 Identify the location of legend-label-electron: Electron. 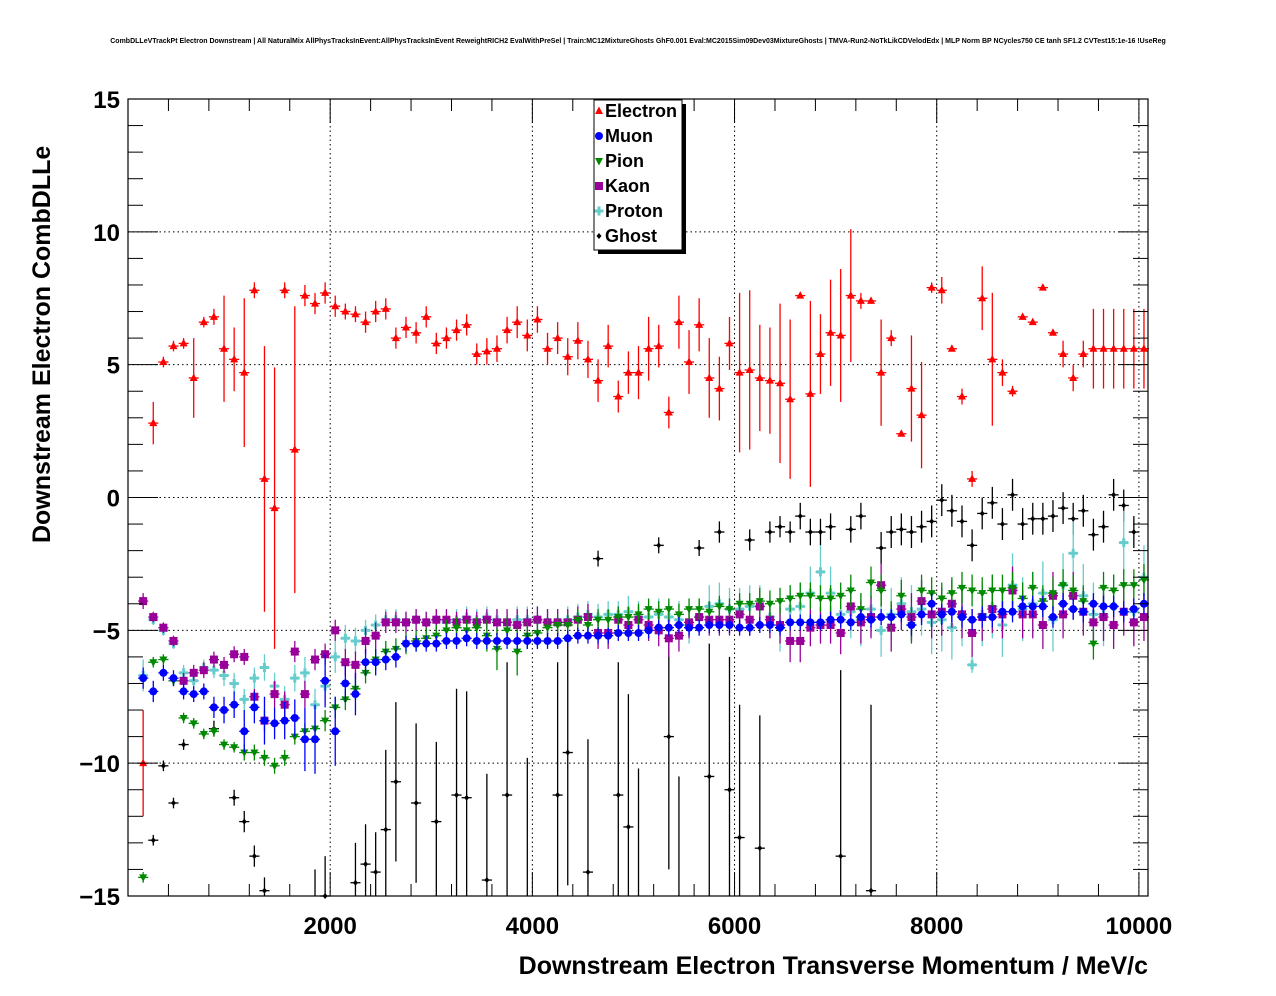
(641, 111).